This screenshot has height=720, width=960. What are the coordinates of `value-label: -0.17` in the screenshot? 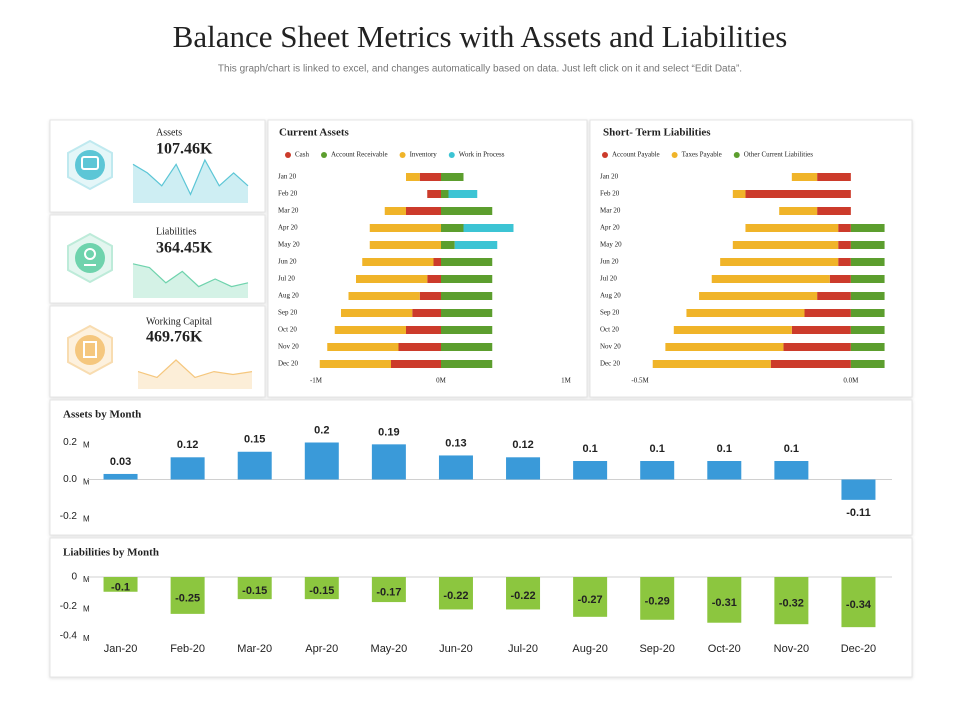 It's located at (388, 592).